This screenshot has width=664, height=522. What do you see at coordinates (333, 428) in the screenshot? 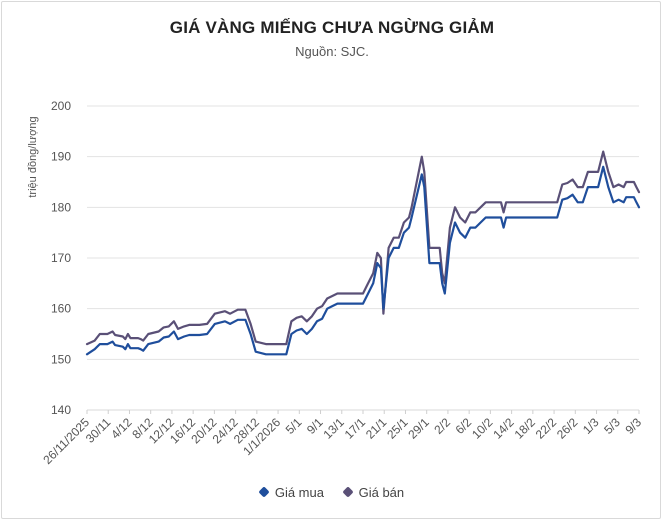
I see `x-tick-label: 13/1` at bounding box center [333, 428].